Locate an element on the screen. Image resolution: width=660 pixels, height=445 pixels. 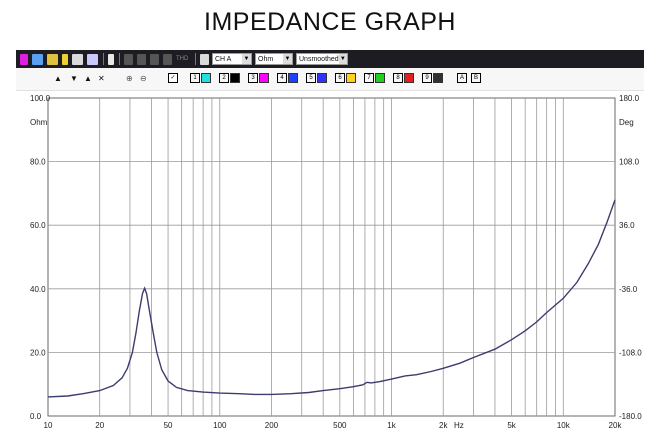
overlay-5-button: 5 is located at coordinates (316, 78).